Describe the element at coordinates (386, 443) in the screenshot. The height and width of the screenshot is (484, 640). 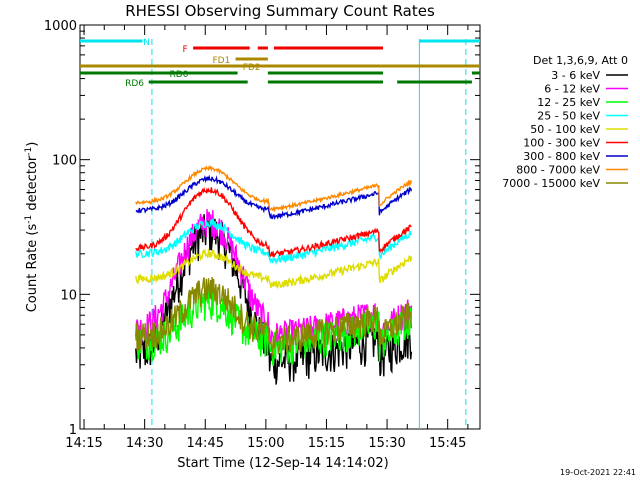
I see `x-tick-label: 15:30` at that location.